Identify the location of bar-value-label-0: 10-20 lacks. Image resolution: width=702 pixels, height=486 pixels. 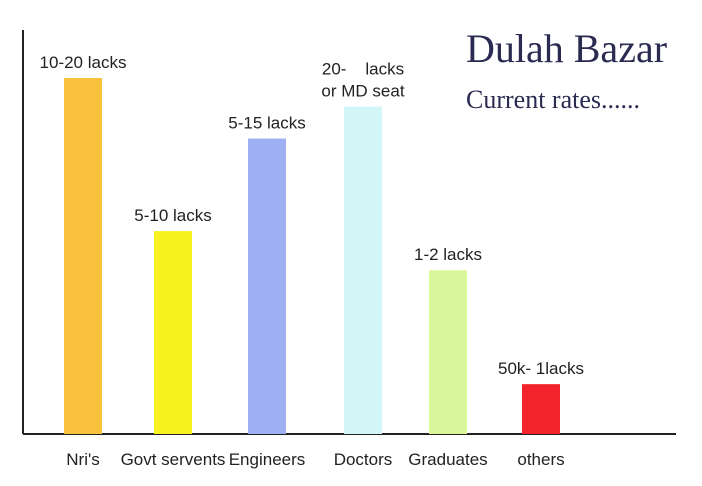
(83, 62).